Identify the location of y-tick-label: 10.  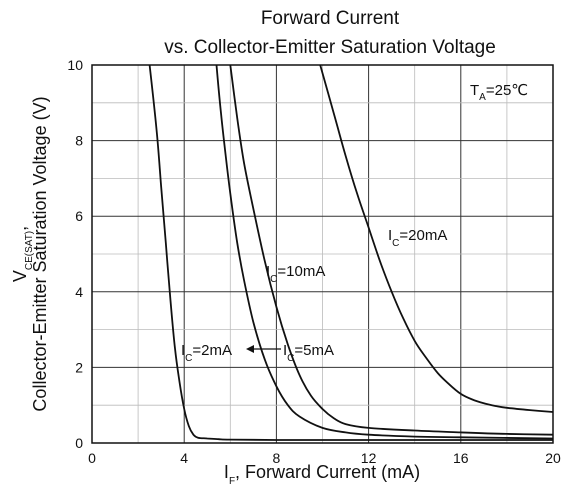
(75, 65).